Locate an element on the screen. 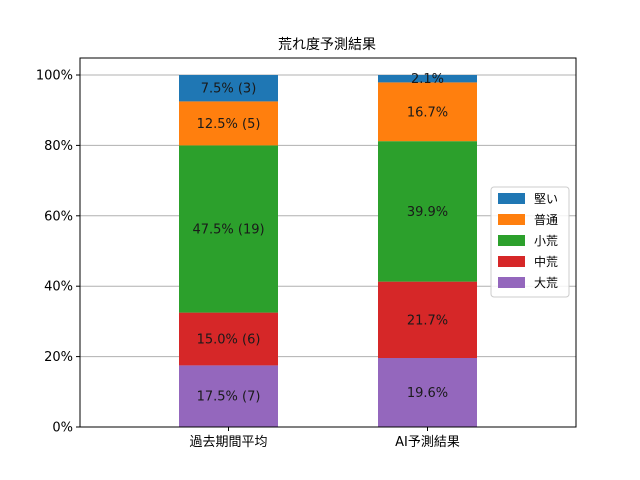 This screenshot has width=640, height=480. y-tick-label: 20% is located at coordinates (58, 357).